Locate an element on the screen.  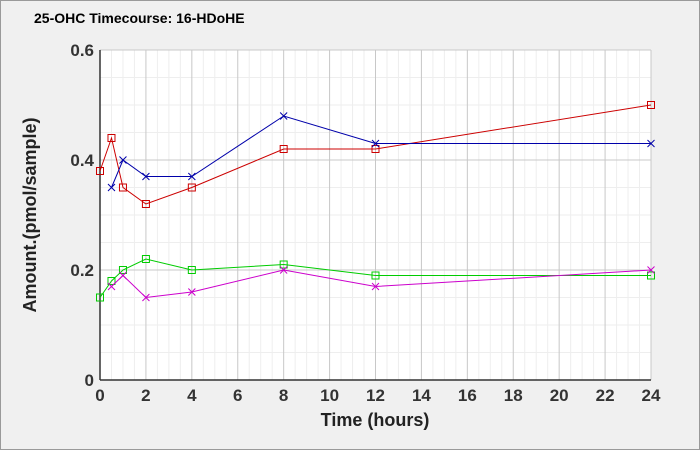
x-tick-label: 20 is located at coordinates (559, 395).